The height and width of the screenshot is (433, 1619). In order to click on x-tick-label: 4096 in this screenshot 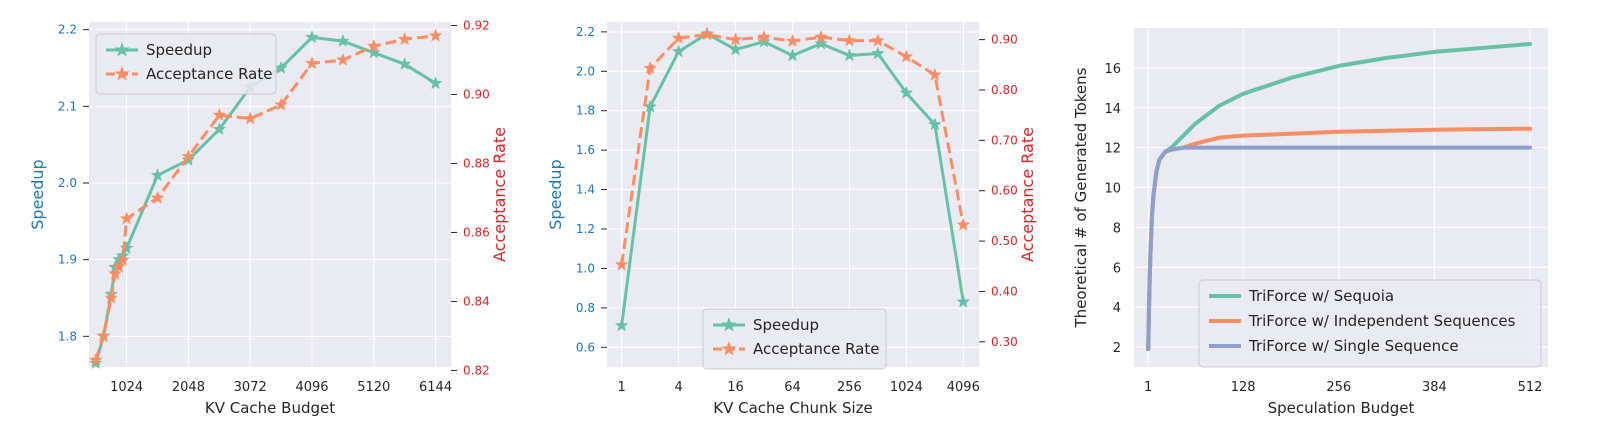, I will do `click(963, 387)`.